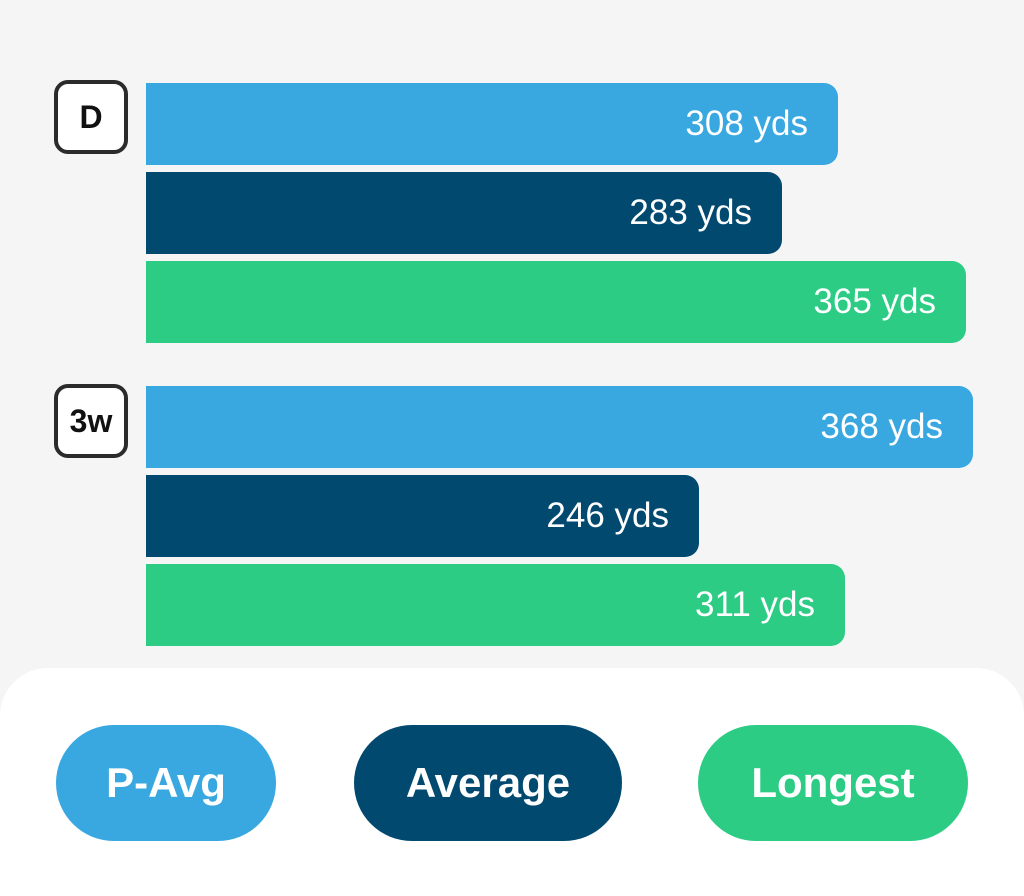  Describe the element at coordinates (495, 605) in the screenshot. I see `bar-3w-longest: 311 yds` at that location.